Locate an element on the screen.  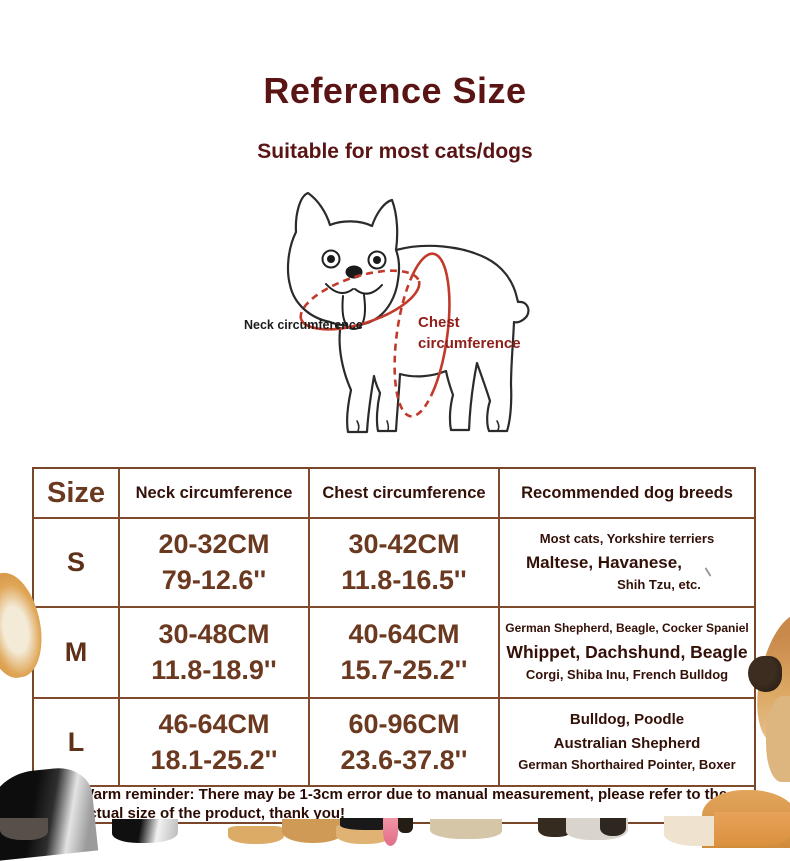
chest-label-line2: circumference is located at coordinates (469, 343).